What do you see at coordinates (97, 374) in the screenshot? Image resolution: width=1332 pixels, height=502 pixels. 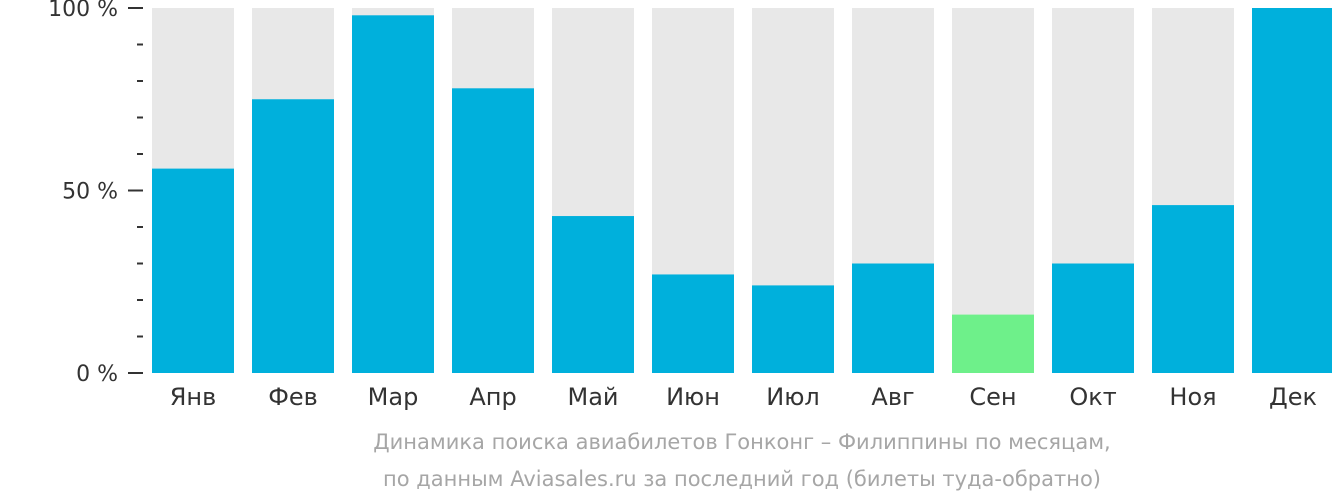 I see `y-tick-label: 0 %` at bounding box center [97, 374].